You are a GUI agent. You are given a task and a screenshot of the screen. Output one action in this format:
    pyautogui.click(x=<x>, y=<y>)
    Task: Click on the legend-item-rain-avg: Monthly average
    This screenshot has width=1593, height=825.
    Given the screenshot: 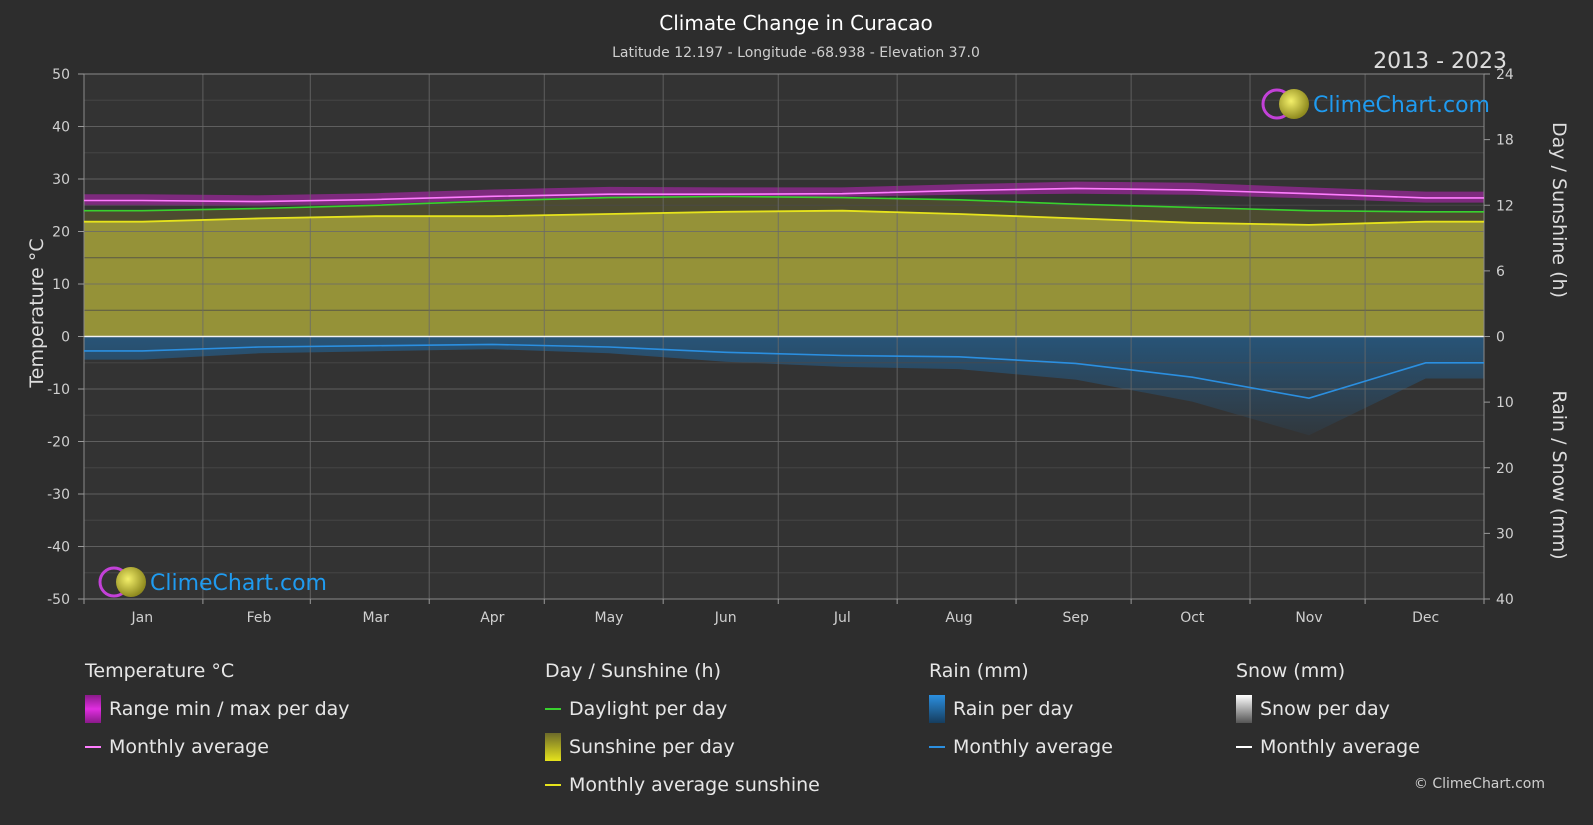 What is the action you would take?
    pyautogui.click(x=1021, y=755)
    